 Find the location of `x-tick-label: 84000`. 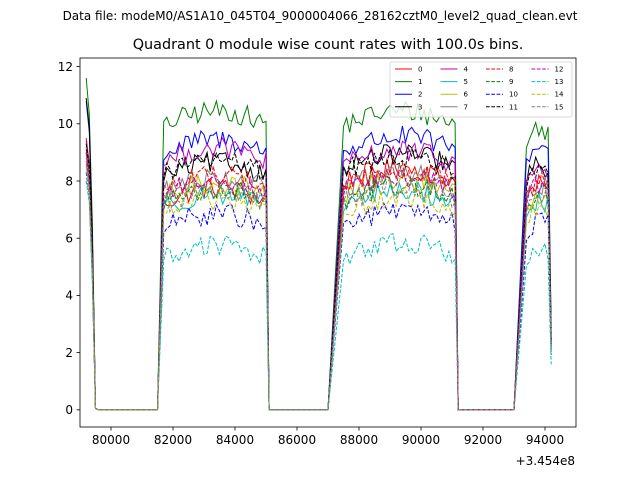

x-tick-label: 84000 is located at coordinates (235, 440).